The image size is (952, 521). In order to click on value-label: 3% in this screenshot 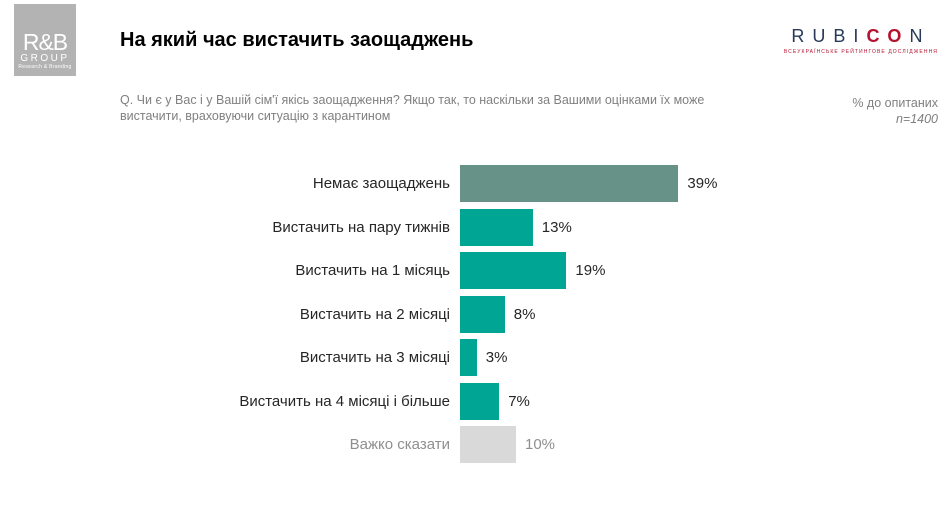, I will do `click(496, 358)`.